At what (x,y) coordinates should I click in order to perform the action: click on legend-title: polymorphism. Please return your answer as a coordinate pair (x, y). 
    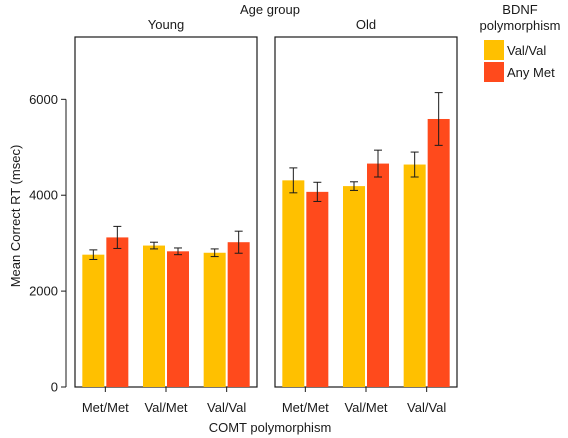
    Looking at the image, I should click on (520, 25).